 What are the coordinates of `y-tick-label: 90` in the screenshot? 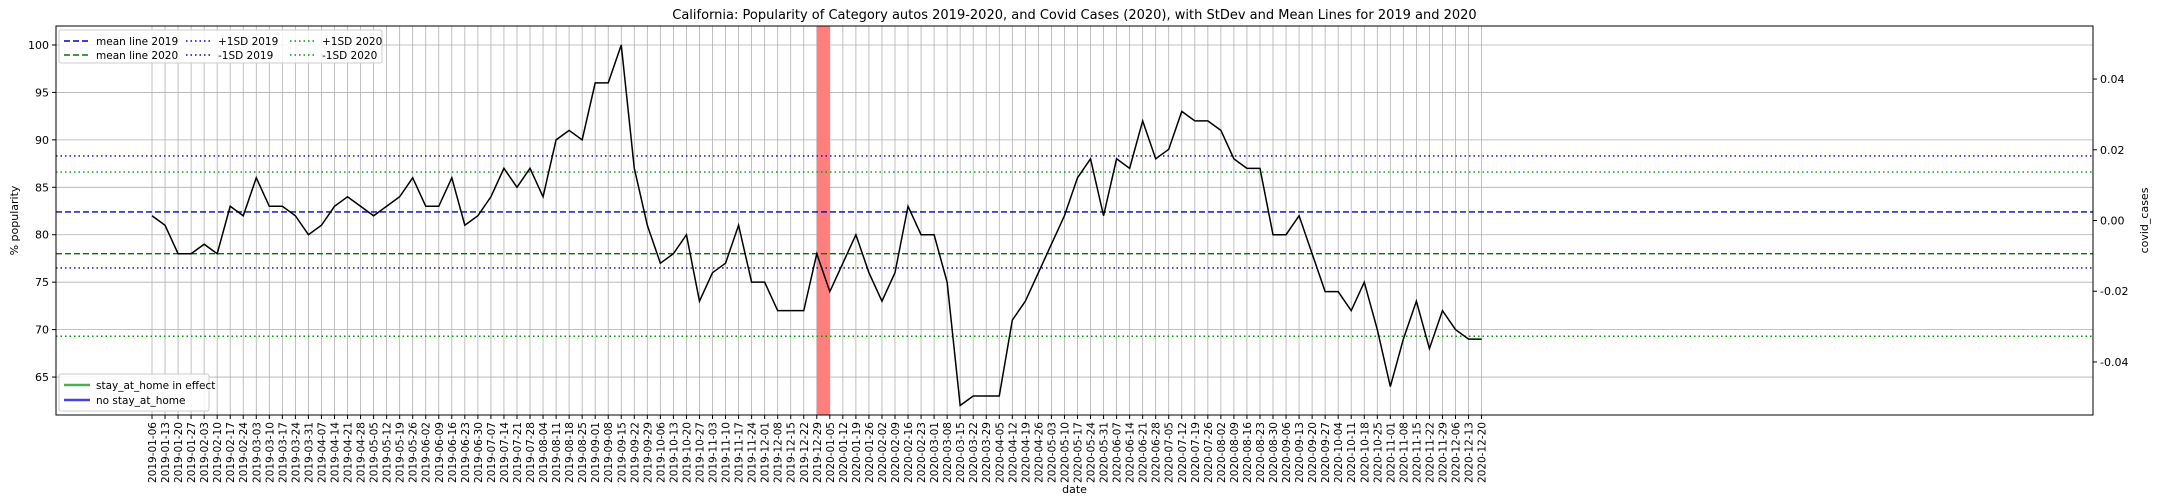 It's located at (42, 140).